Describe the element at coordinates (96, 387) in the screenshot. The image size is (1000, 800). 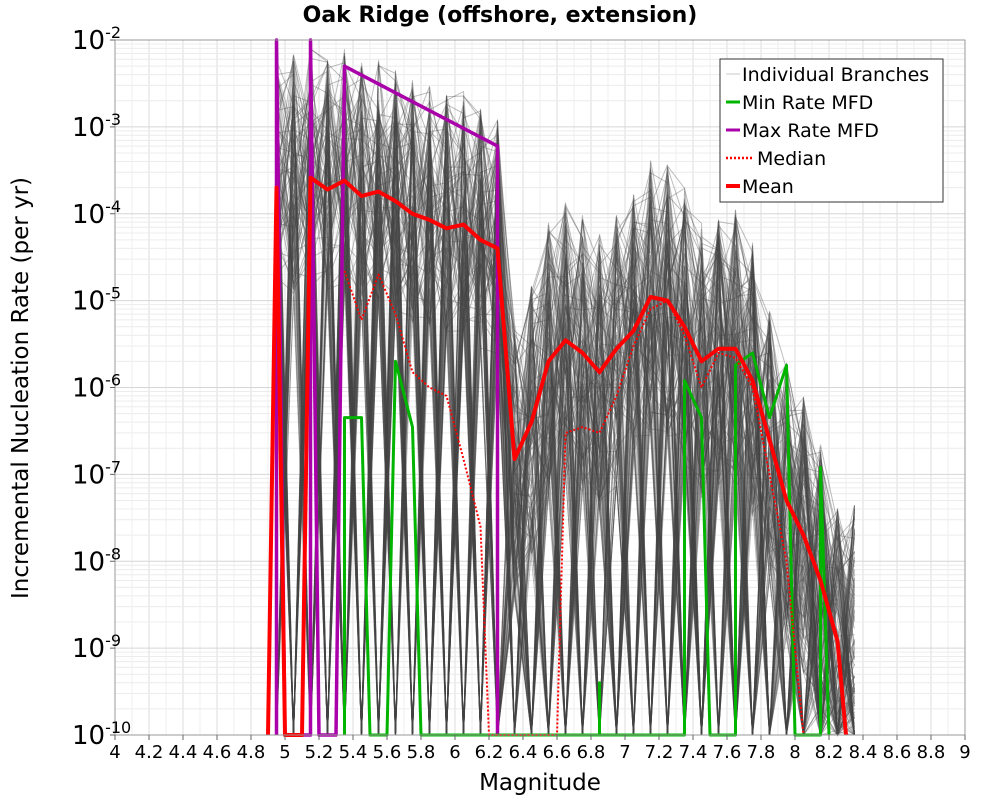
I see `y-tick-label: 10⁻⁶` at that location.